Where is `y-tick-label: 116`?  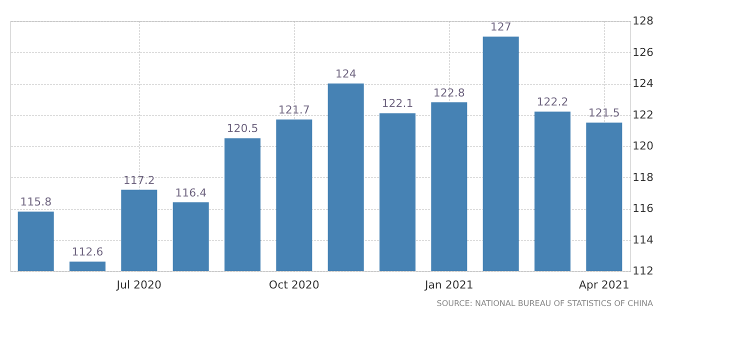
y-tick-label: 116 is located at coordinates (643, 208).